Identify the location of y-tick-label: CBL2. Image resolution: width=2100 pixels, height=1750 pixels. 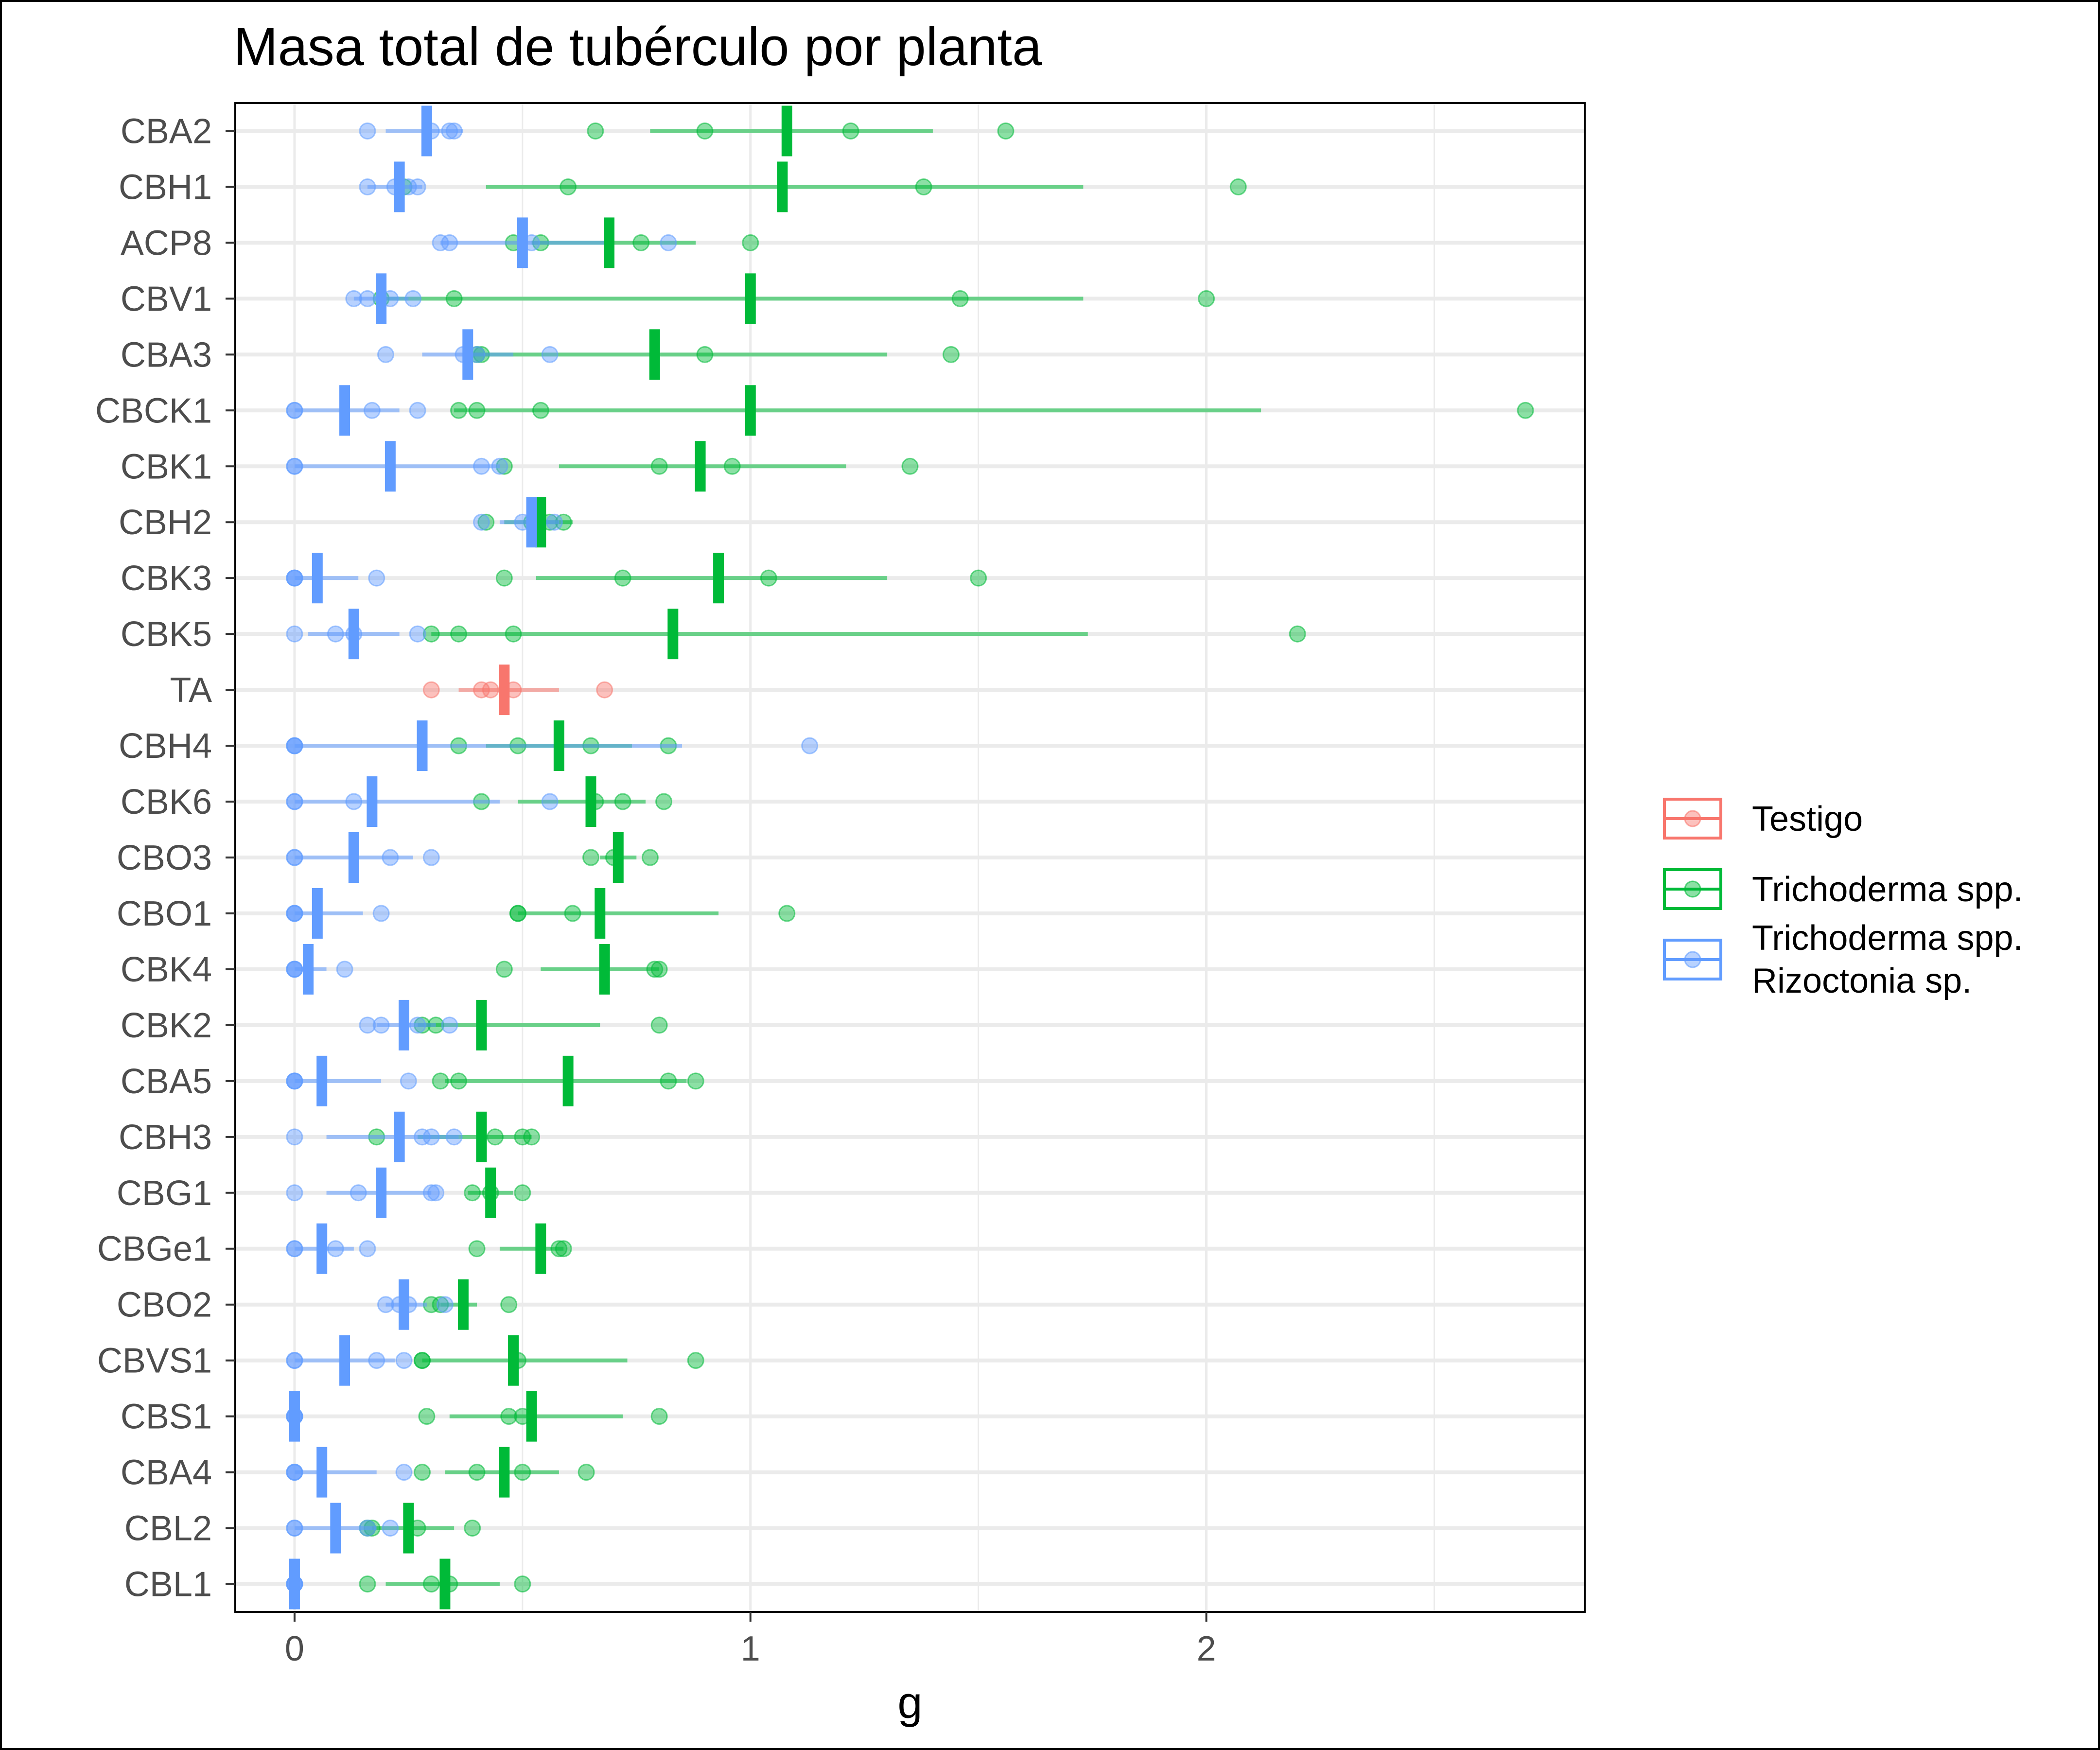
(168, 1528).